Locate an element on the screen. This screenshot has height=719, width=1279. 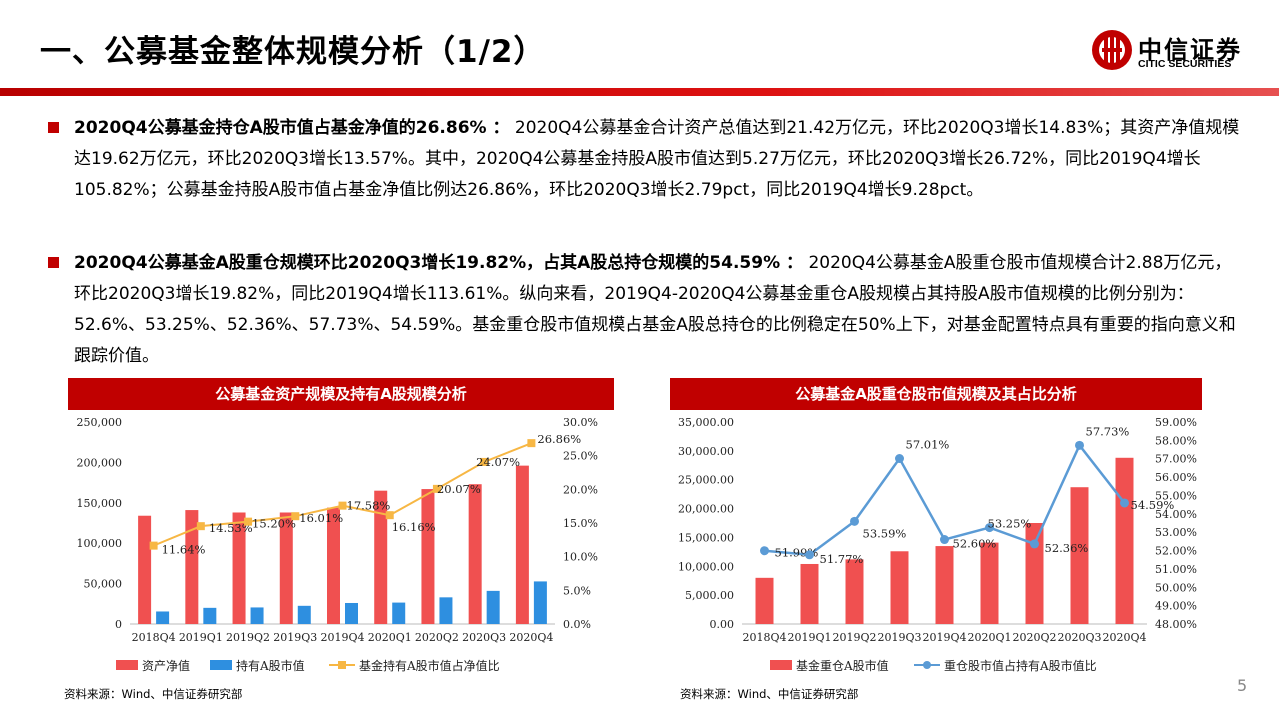
y-right-tick-label: 59.00% is located at coordinates (1176, 422).